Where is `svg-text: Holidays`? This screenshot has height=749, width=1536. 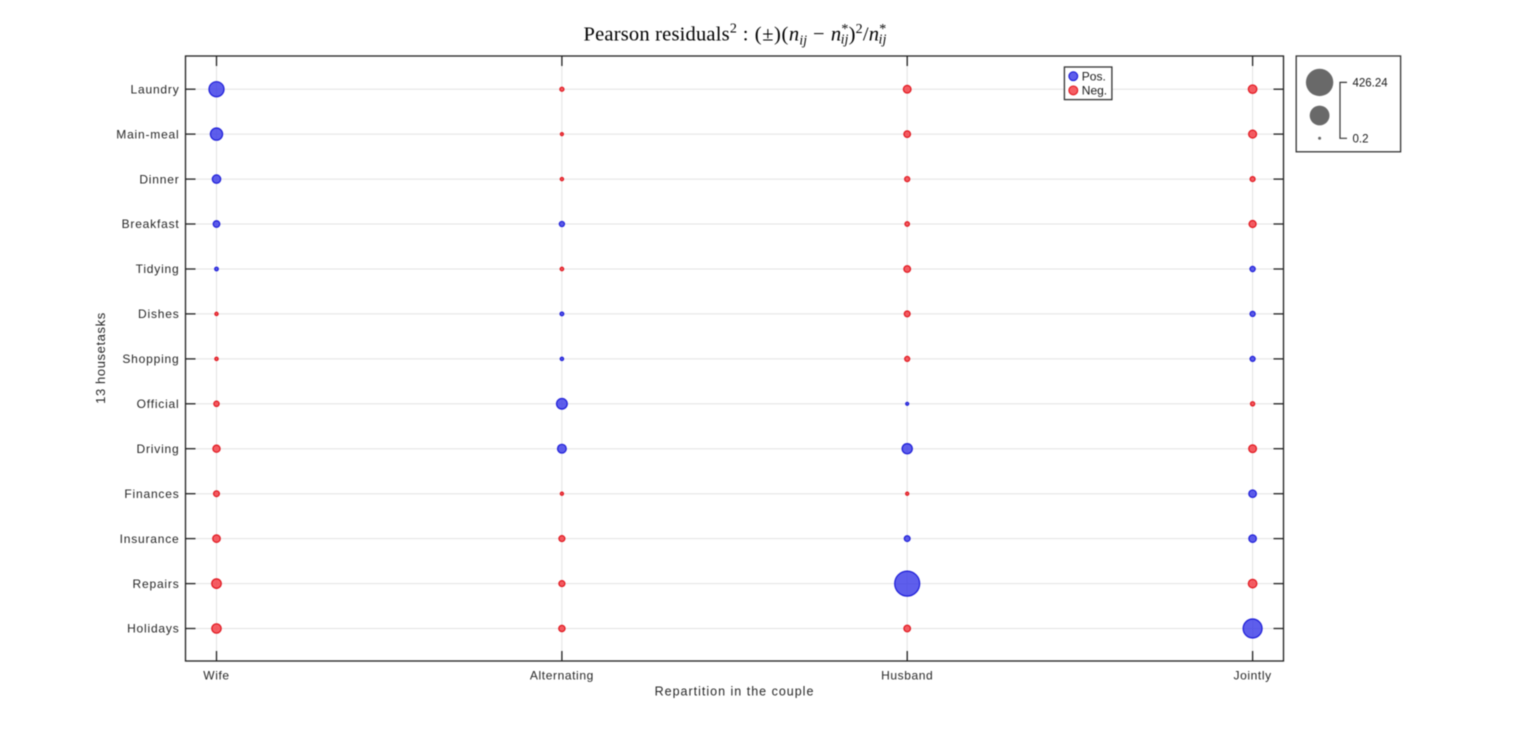 svg-text: Holidays is located at coordinates (153, 629).